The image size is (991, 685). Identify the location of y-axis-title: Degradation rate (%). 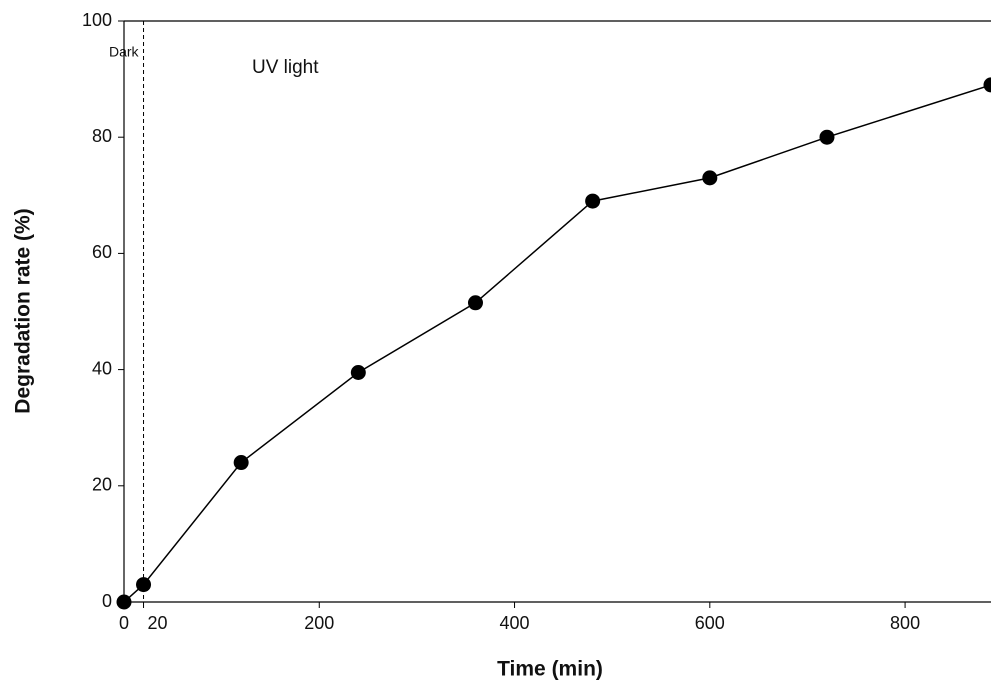
(23, 310).